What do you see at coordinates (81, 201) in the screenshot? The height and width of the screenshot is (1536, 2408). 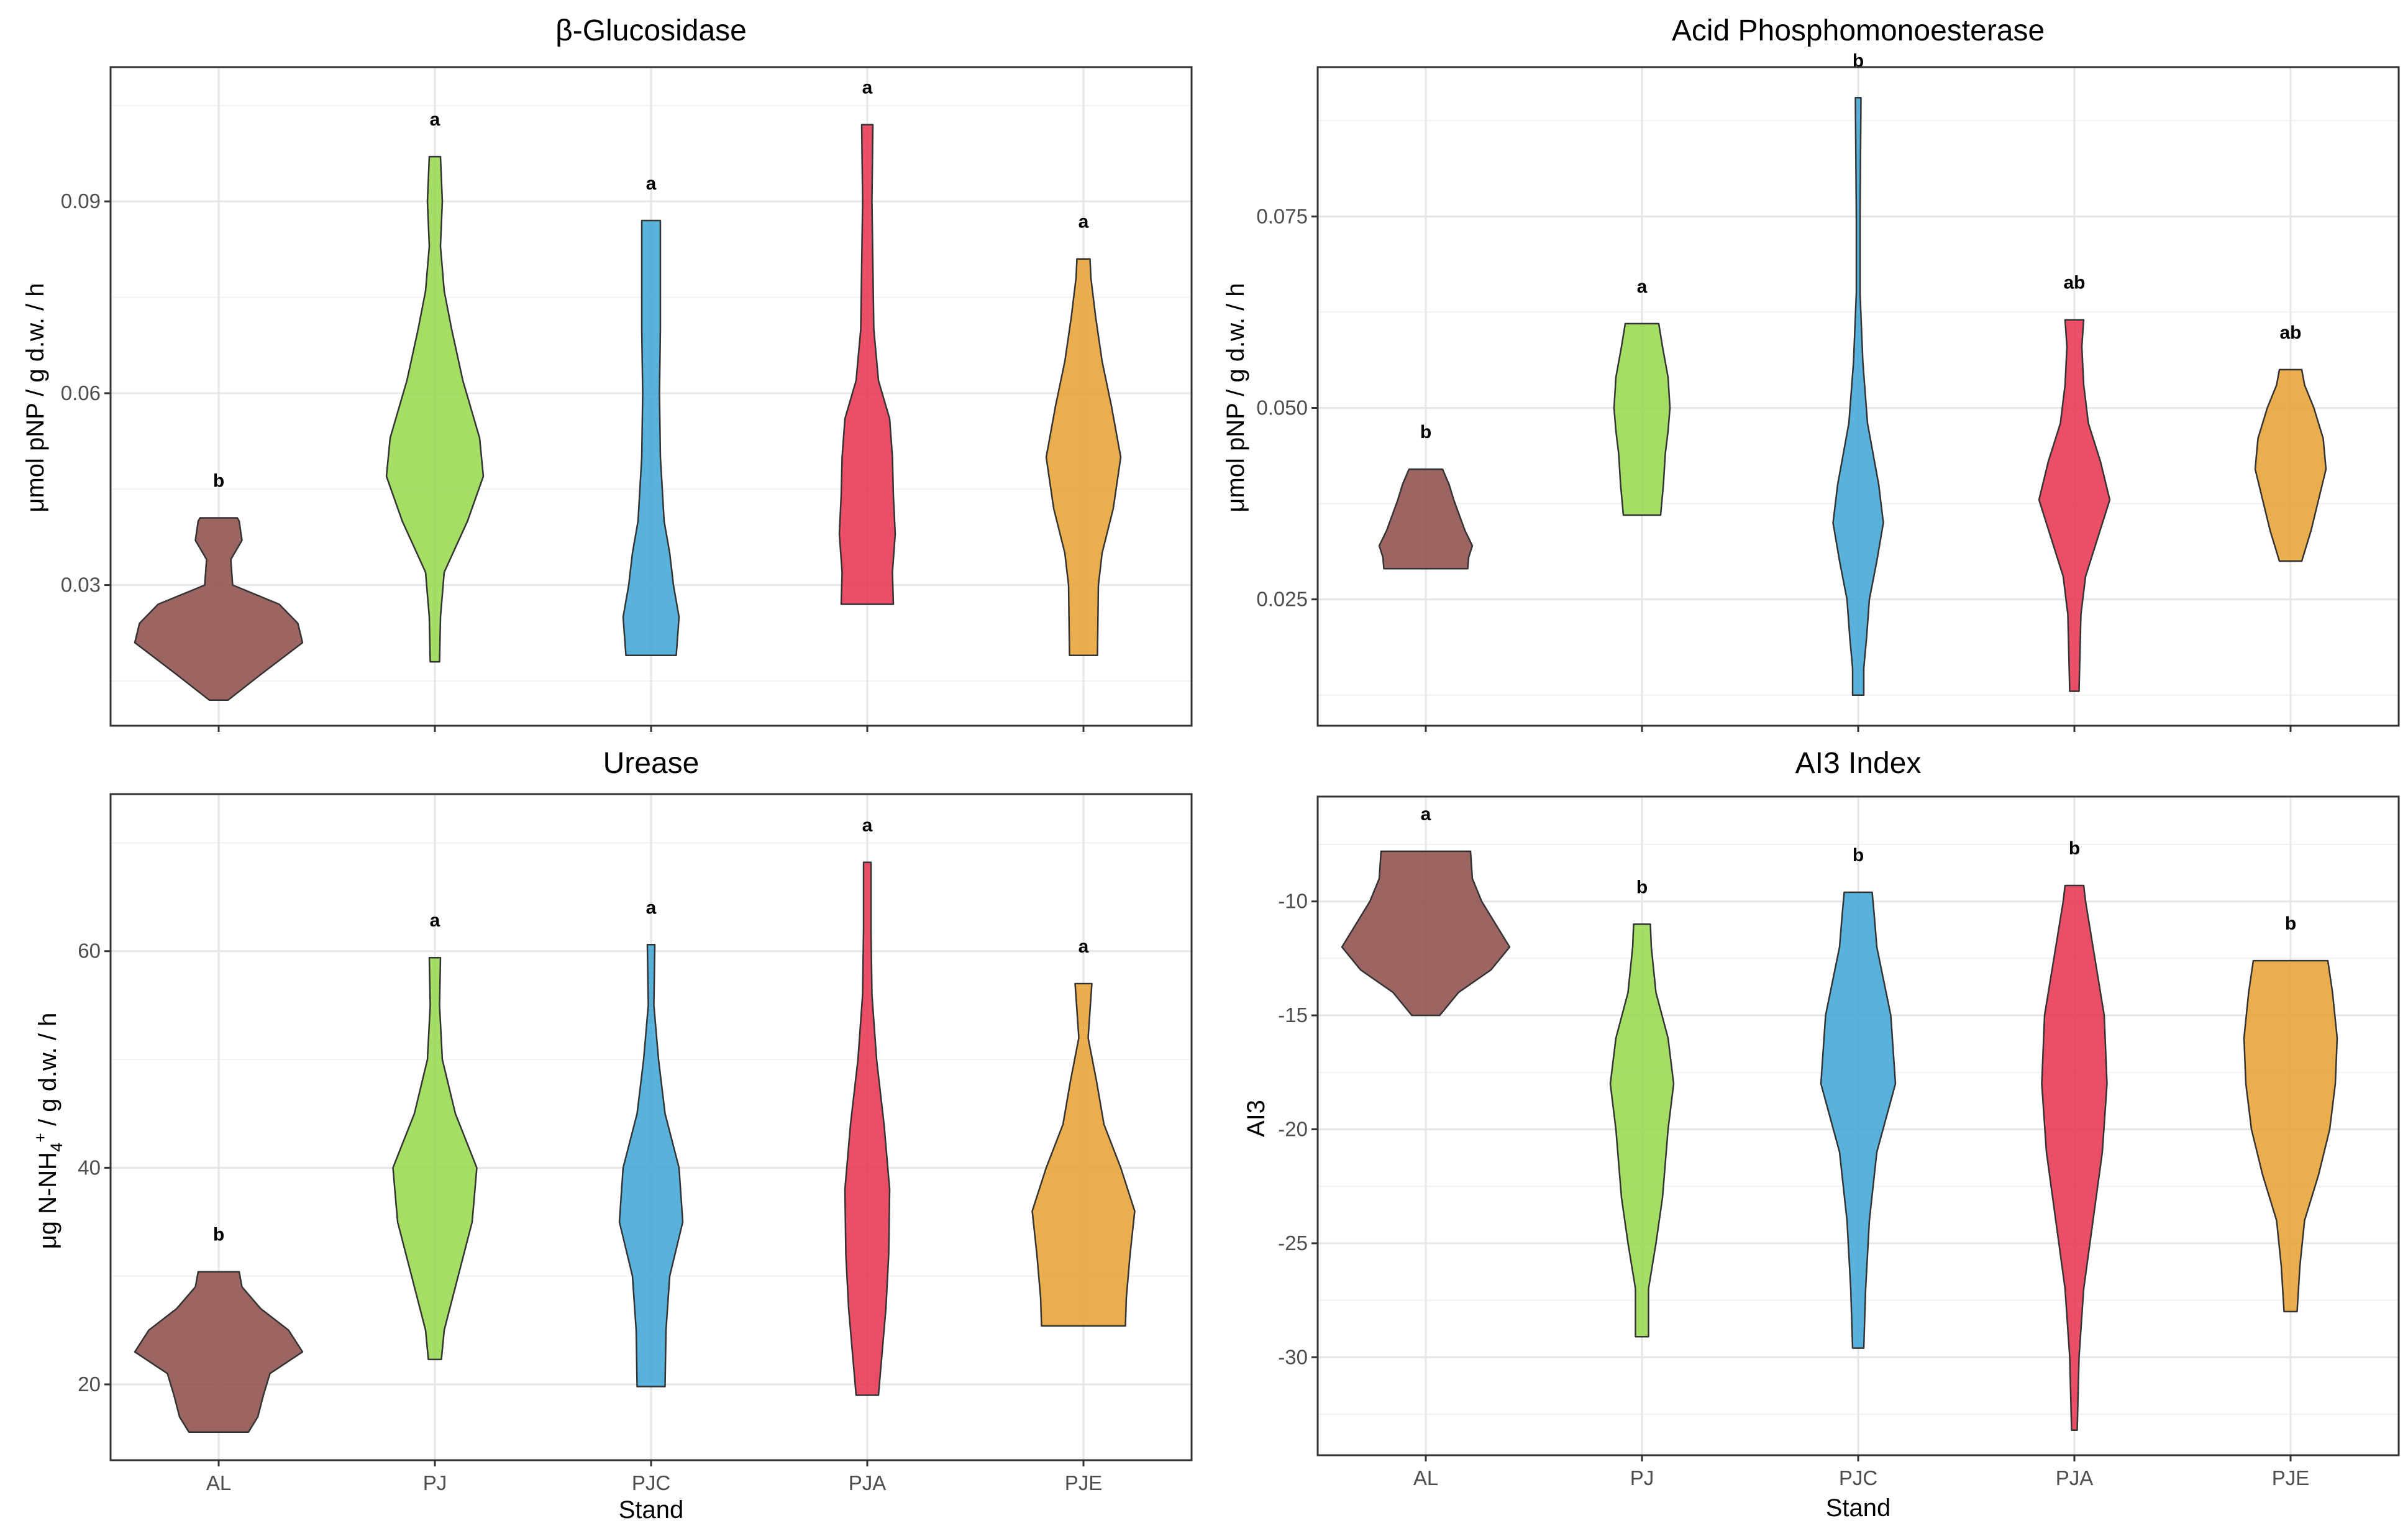 I see `y-tick-label: 0.09` at bounding box center [81, 201].